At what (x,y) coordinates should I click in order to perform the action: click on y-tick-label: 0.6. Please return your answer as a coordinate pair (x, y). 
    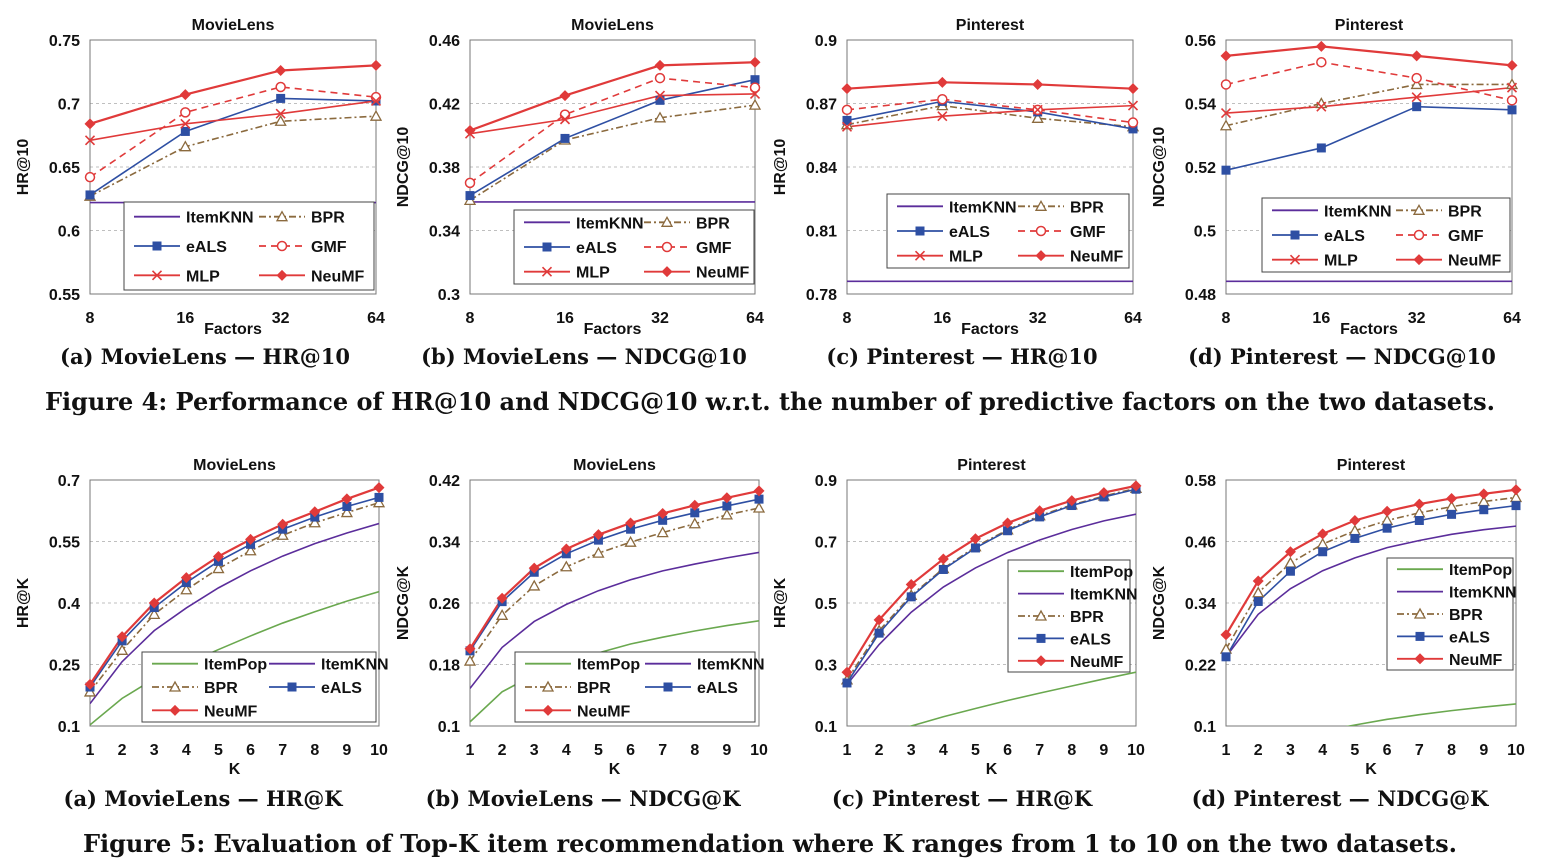
    Looking at the image, I should click on (69, 232).